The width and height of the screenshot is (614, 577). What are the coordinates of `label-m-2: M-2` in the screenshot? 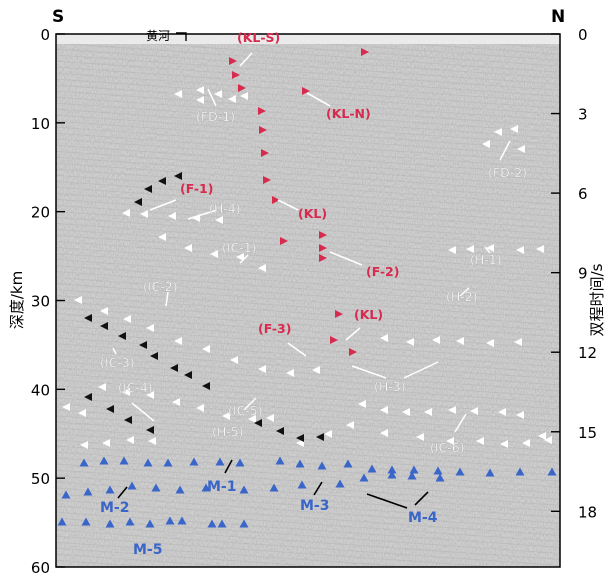 It's located at (114, 508).